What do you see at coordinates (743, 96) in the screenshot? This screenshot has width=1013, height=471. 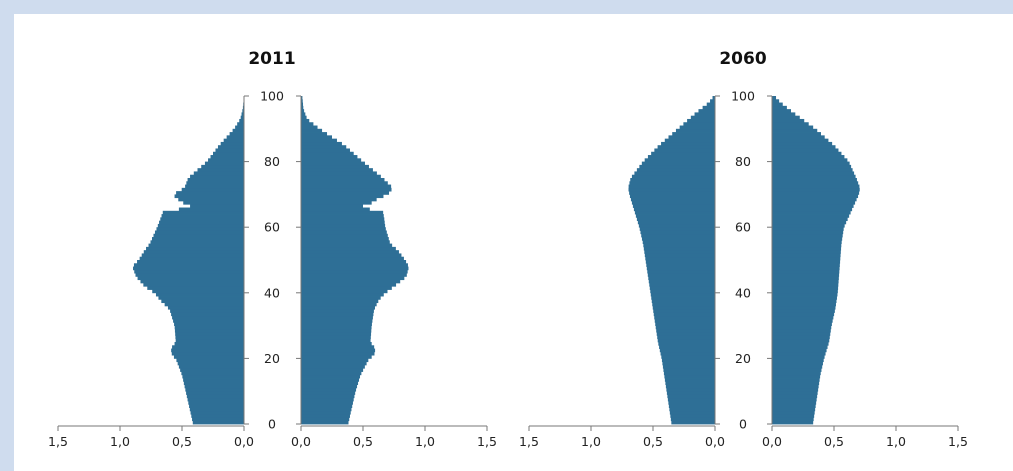 I see `y-tick-label: 100` at bounding box center [743, 96].